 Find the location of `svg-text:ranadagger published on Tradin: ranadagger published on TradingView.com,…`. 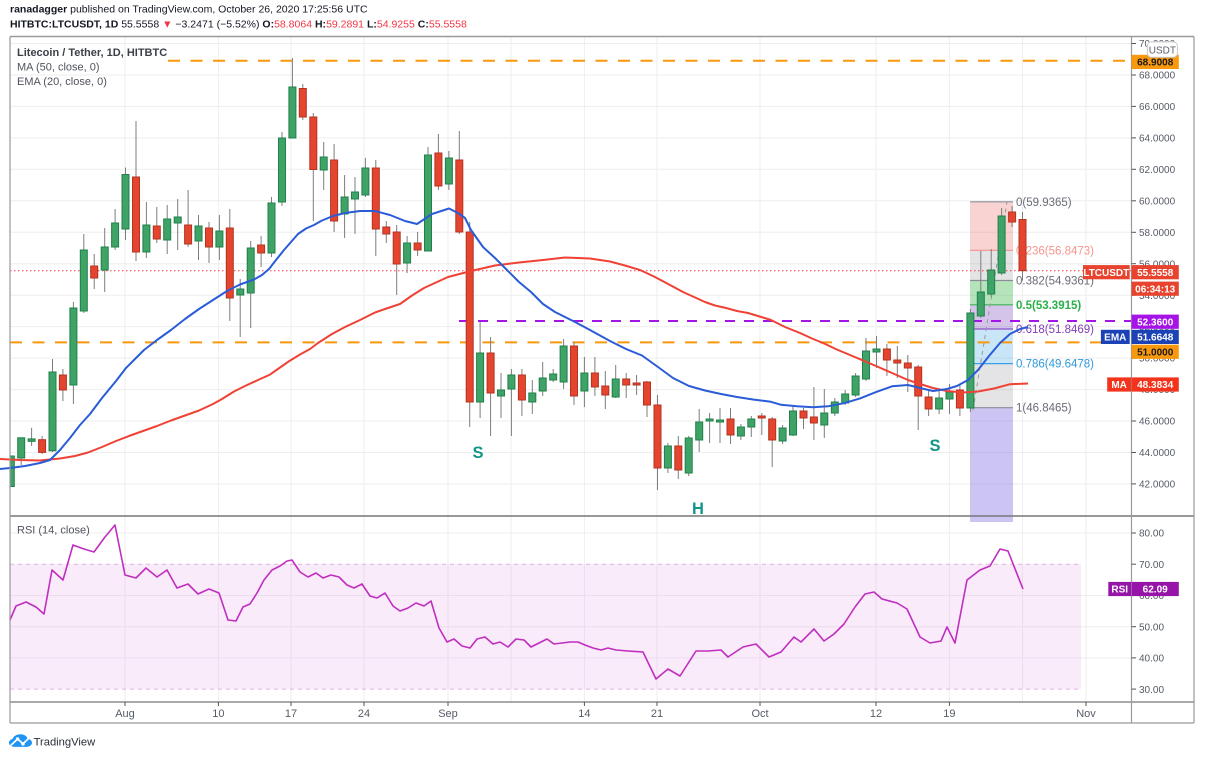

svg-text:ranadagger published on Tradin: ranadagger published on TradingView.com,… is located at coordinates (189, 10).